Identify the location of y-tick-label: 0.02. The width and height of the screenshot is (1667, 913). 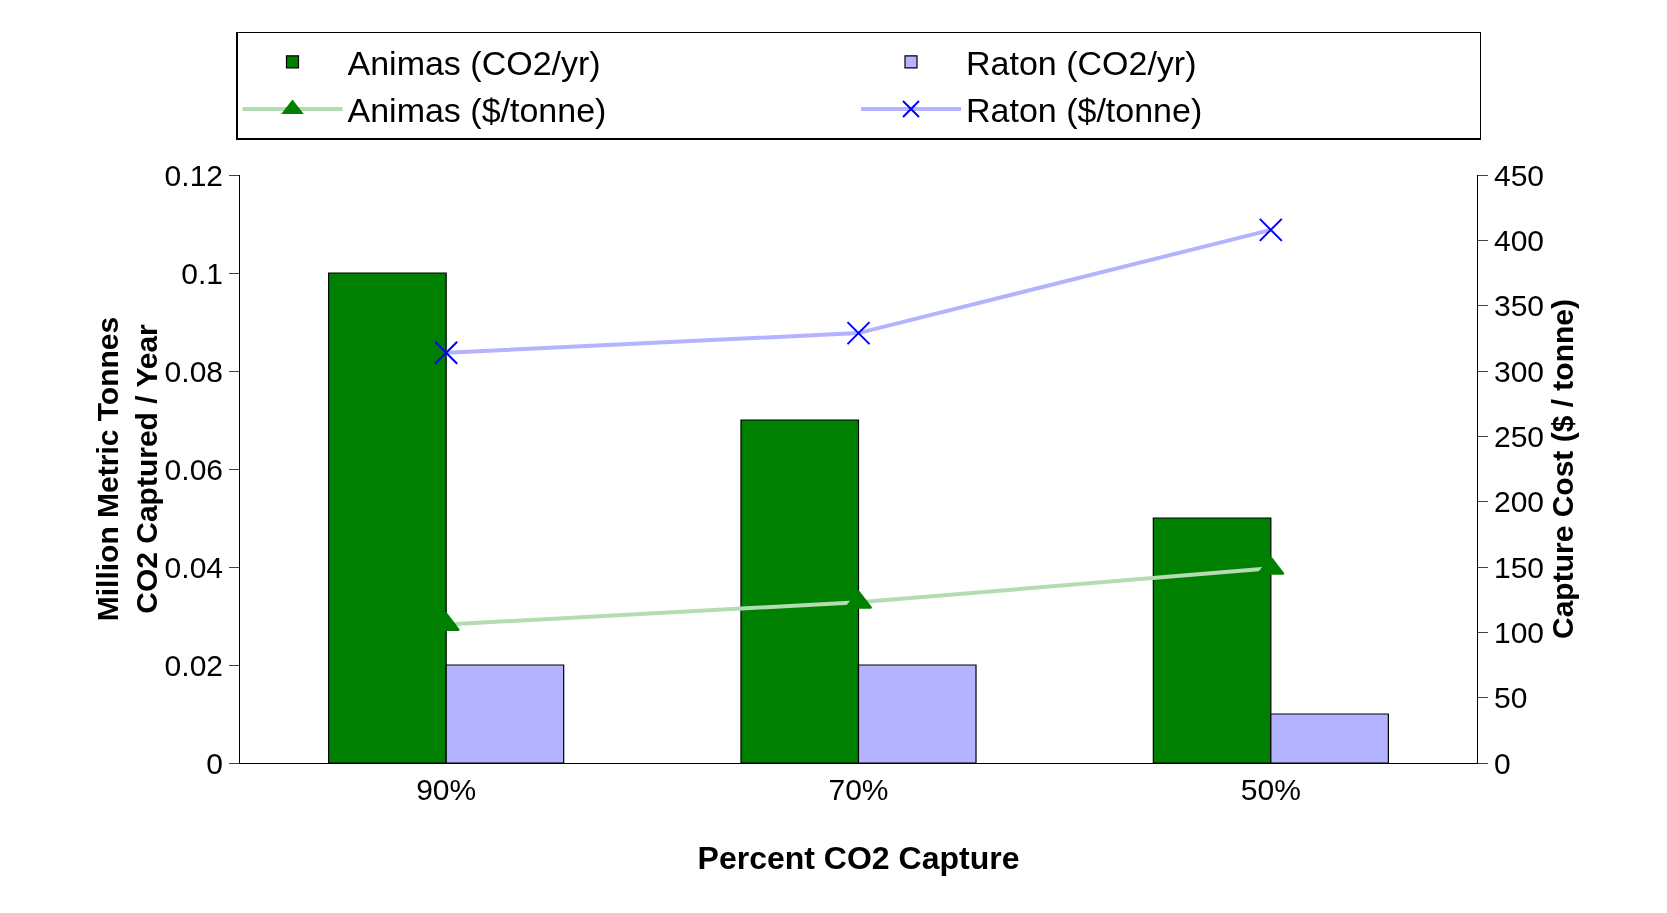
(193, 665).